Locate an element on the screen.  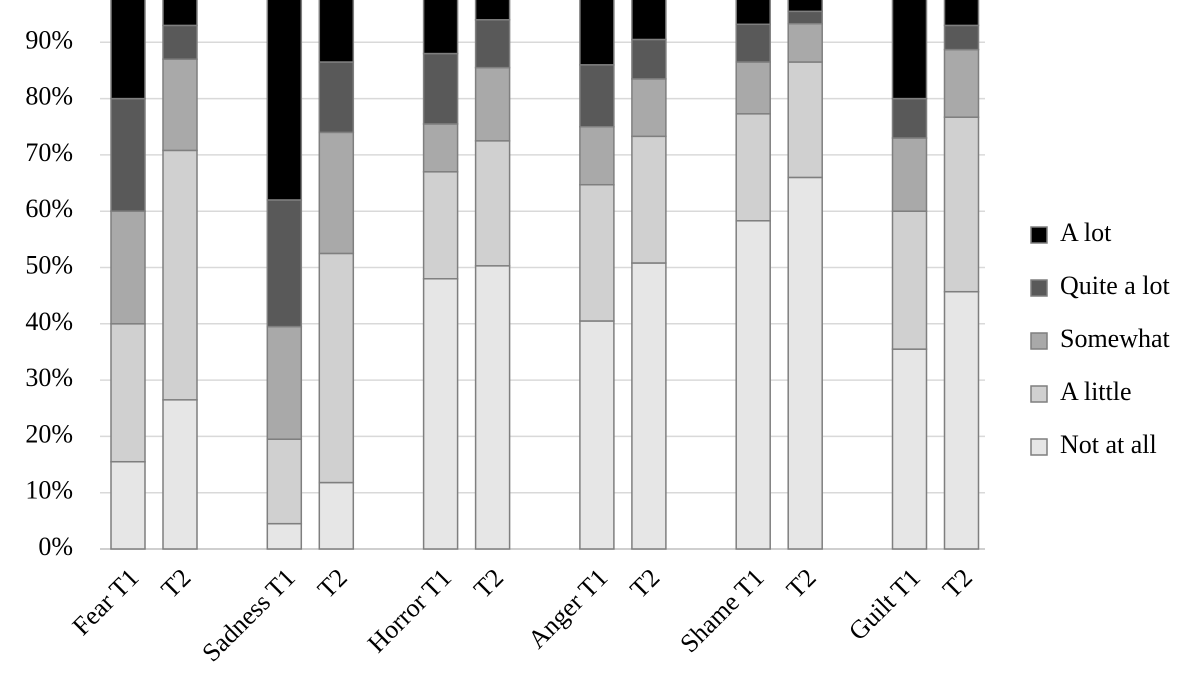
legend-label: A little is located at coordinates (1096, 391).